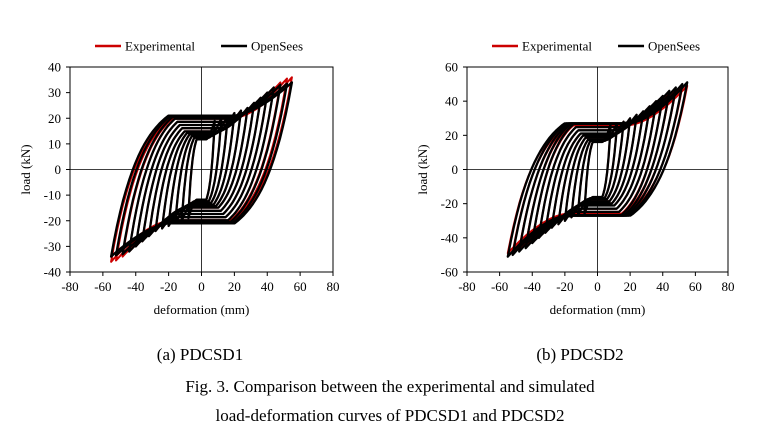  What do you see at coordinates (451, 67) in the screenshot?
I see `y-tick-label: 60` at bounding box center [451, 67].